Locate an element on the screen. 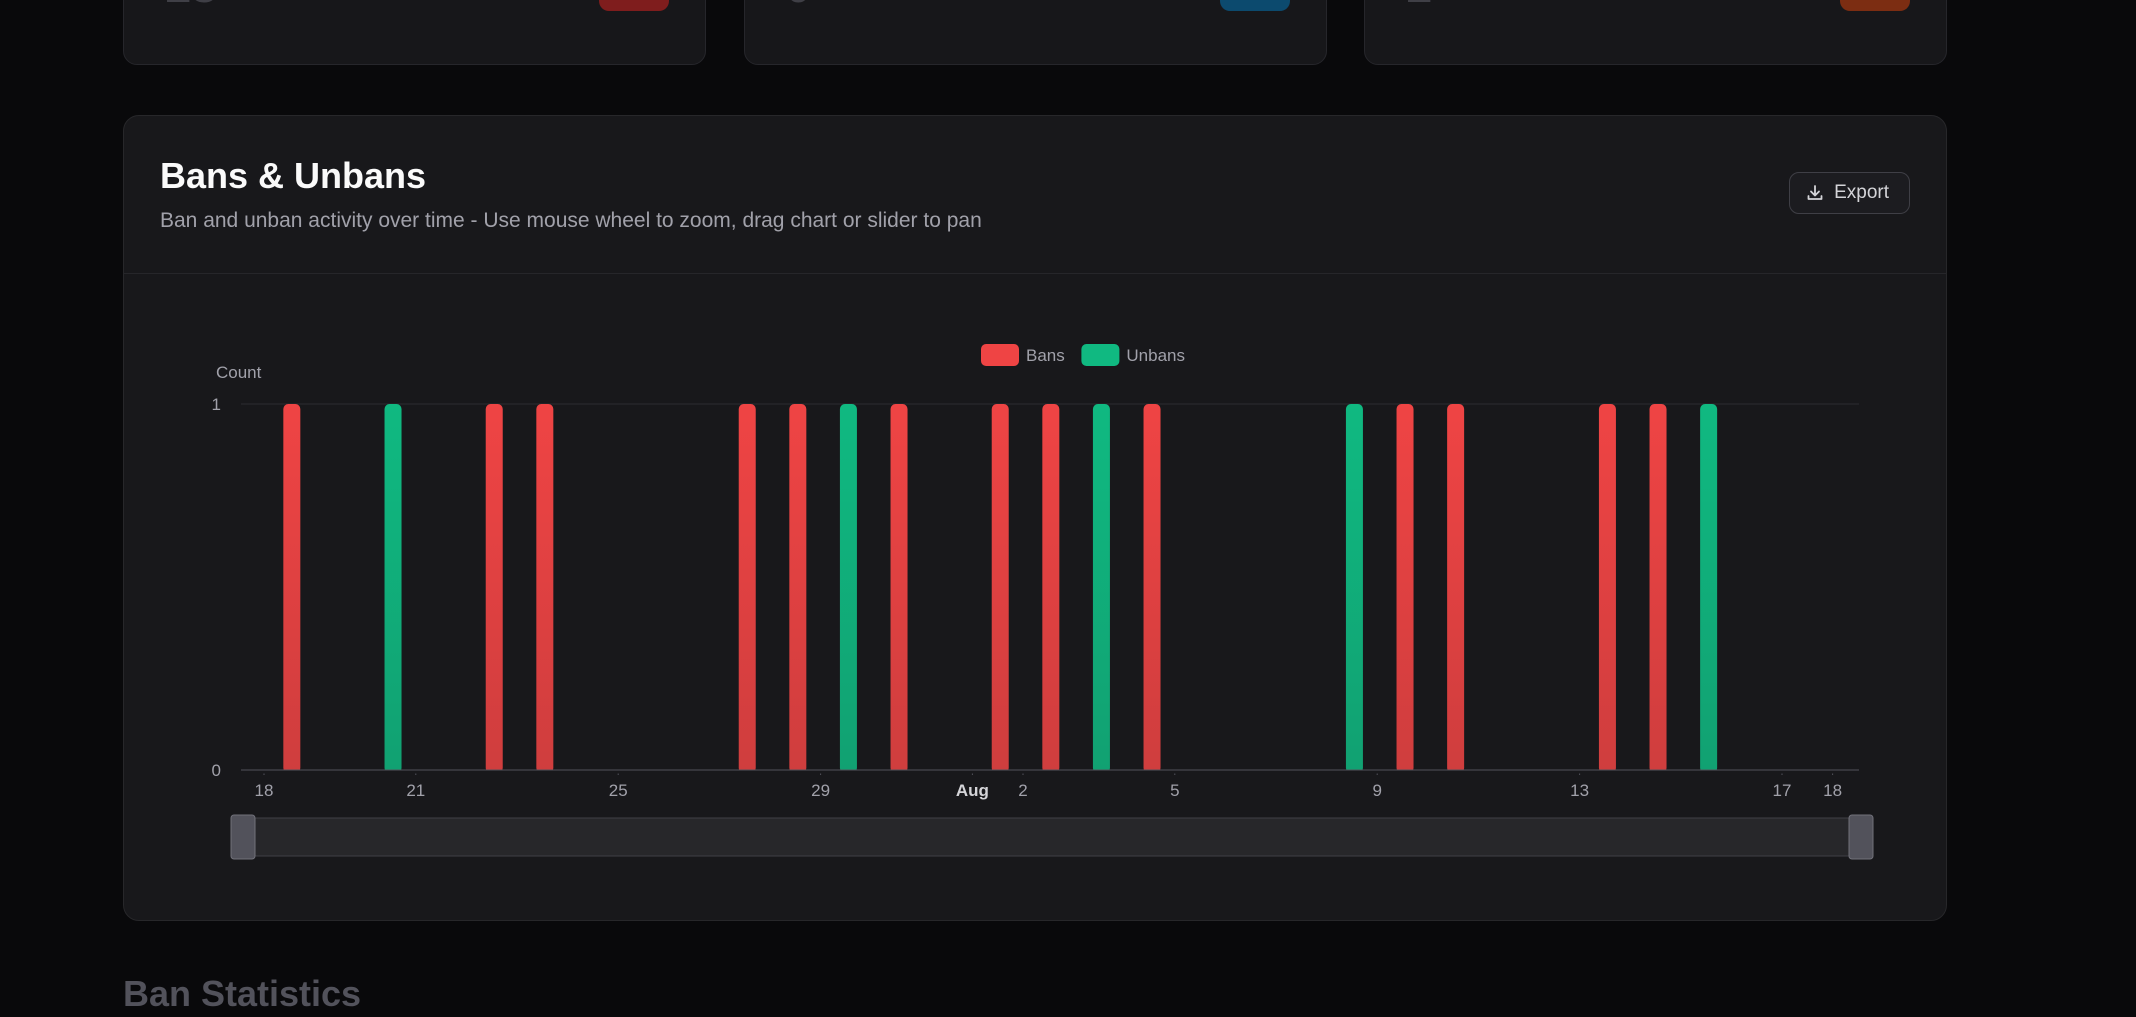  stat-value: 1 is located at coordinates (1418, 5).